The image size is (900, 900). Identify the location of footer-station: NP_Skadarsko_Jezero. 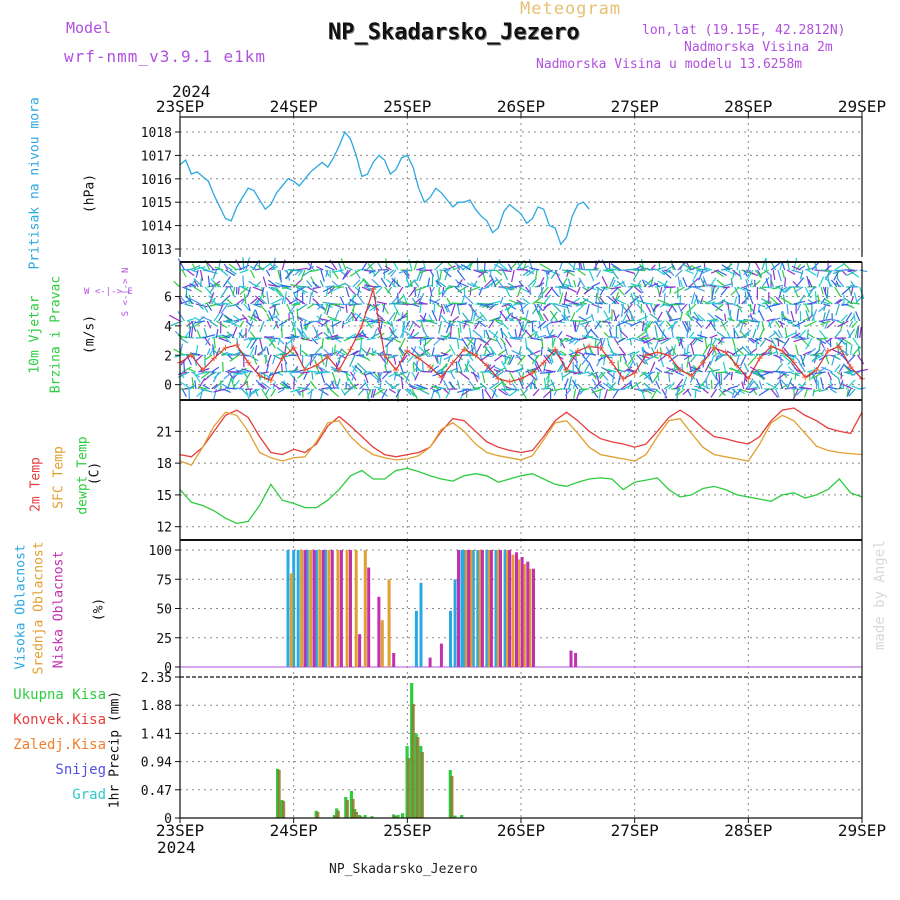
(403, 869).